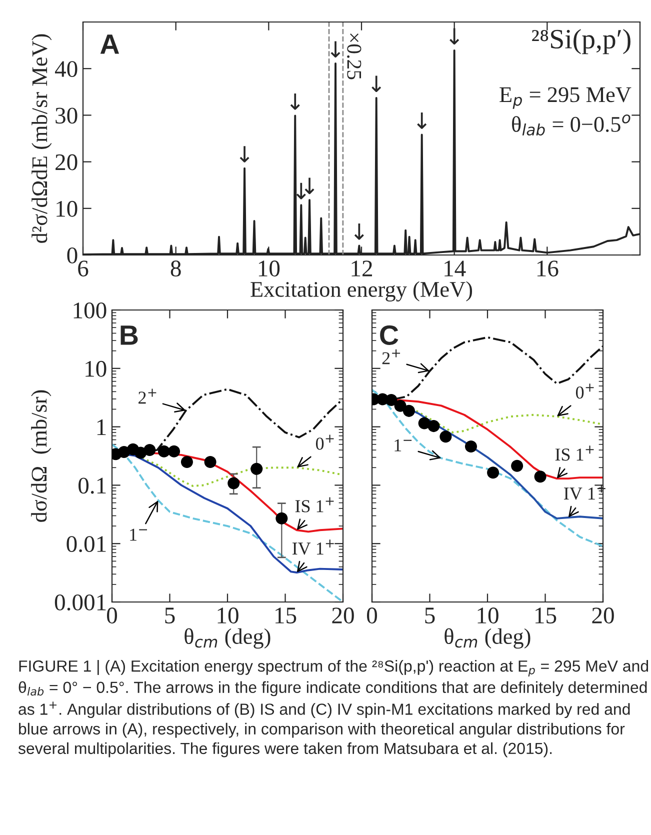  I want to click on y-tick-label: 100, so click(90, 310).